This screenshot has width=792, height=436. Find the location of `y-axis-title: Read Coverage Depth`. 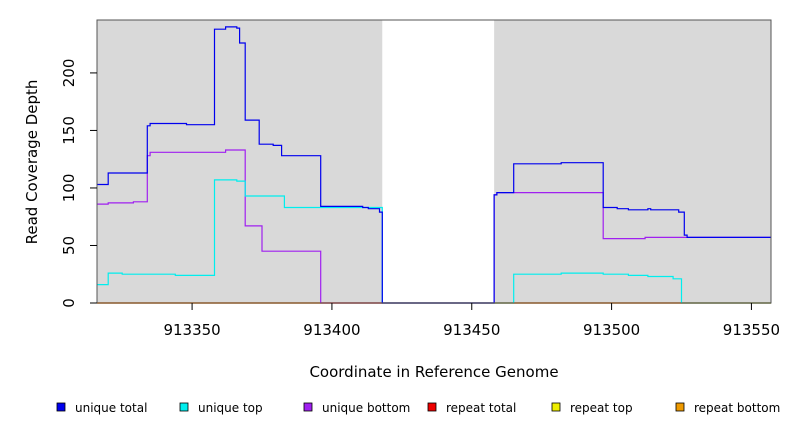

y-axis-title: Read Coverage Depth is located at coordinates (32, 162).